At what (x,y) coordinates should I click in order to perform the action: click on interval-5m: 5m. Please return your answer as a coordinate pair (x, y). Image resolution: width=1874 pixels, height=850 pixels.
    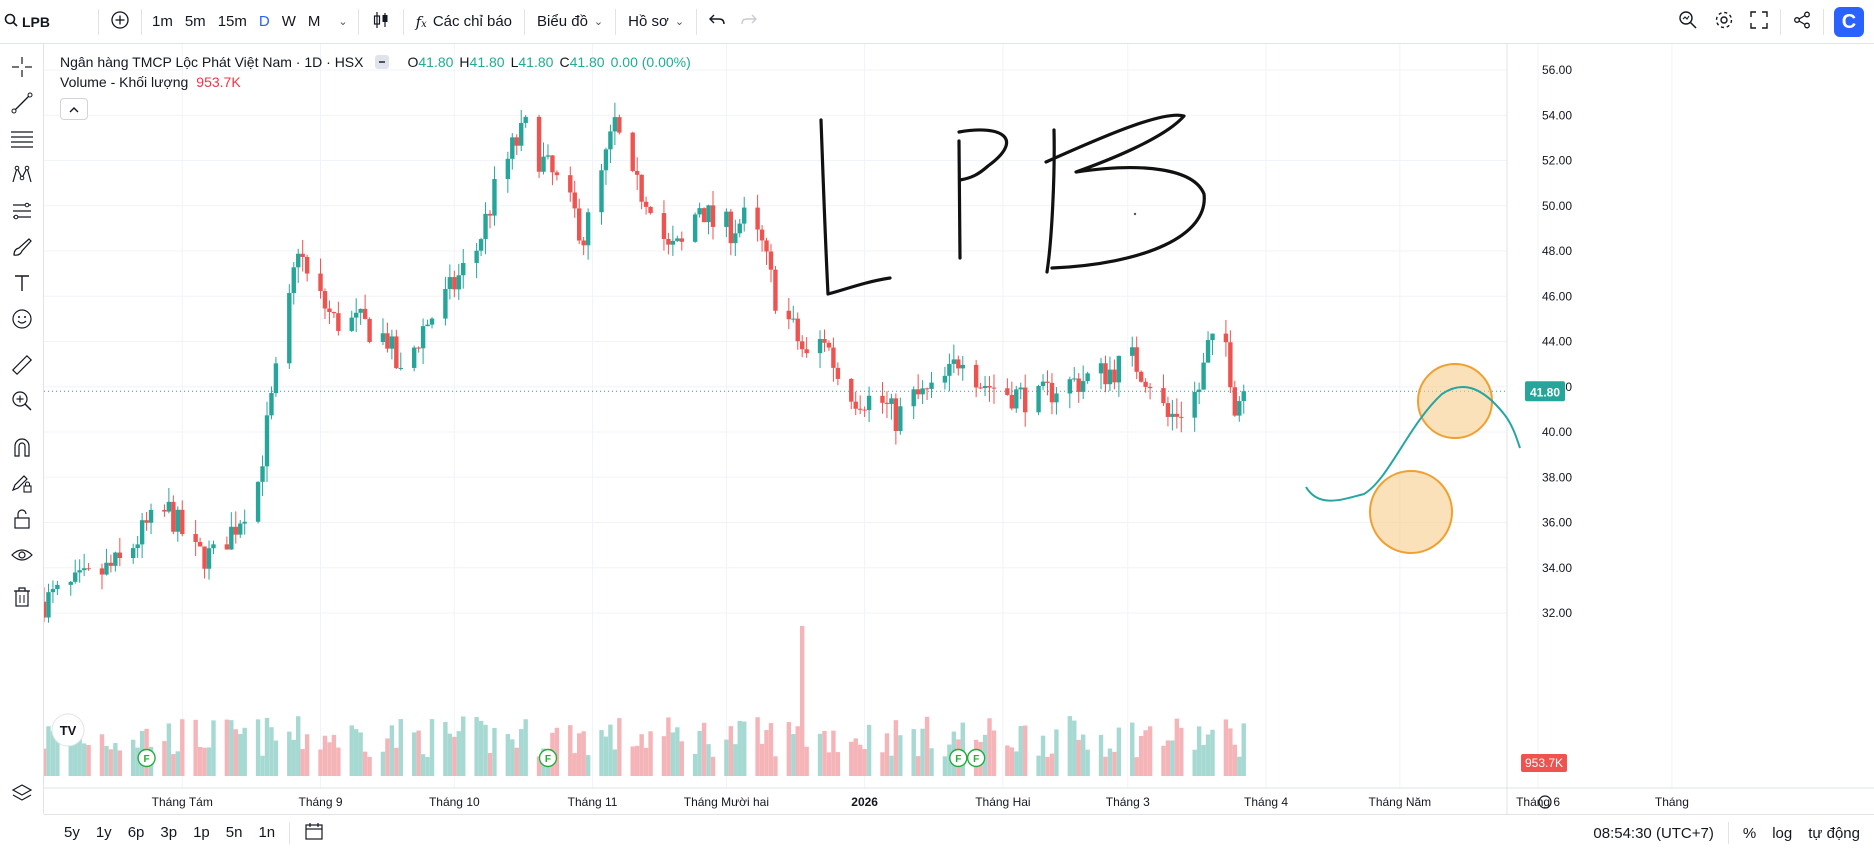
    Looking at the image, I should click on (195, 22).